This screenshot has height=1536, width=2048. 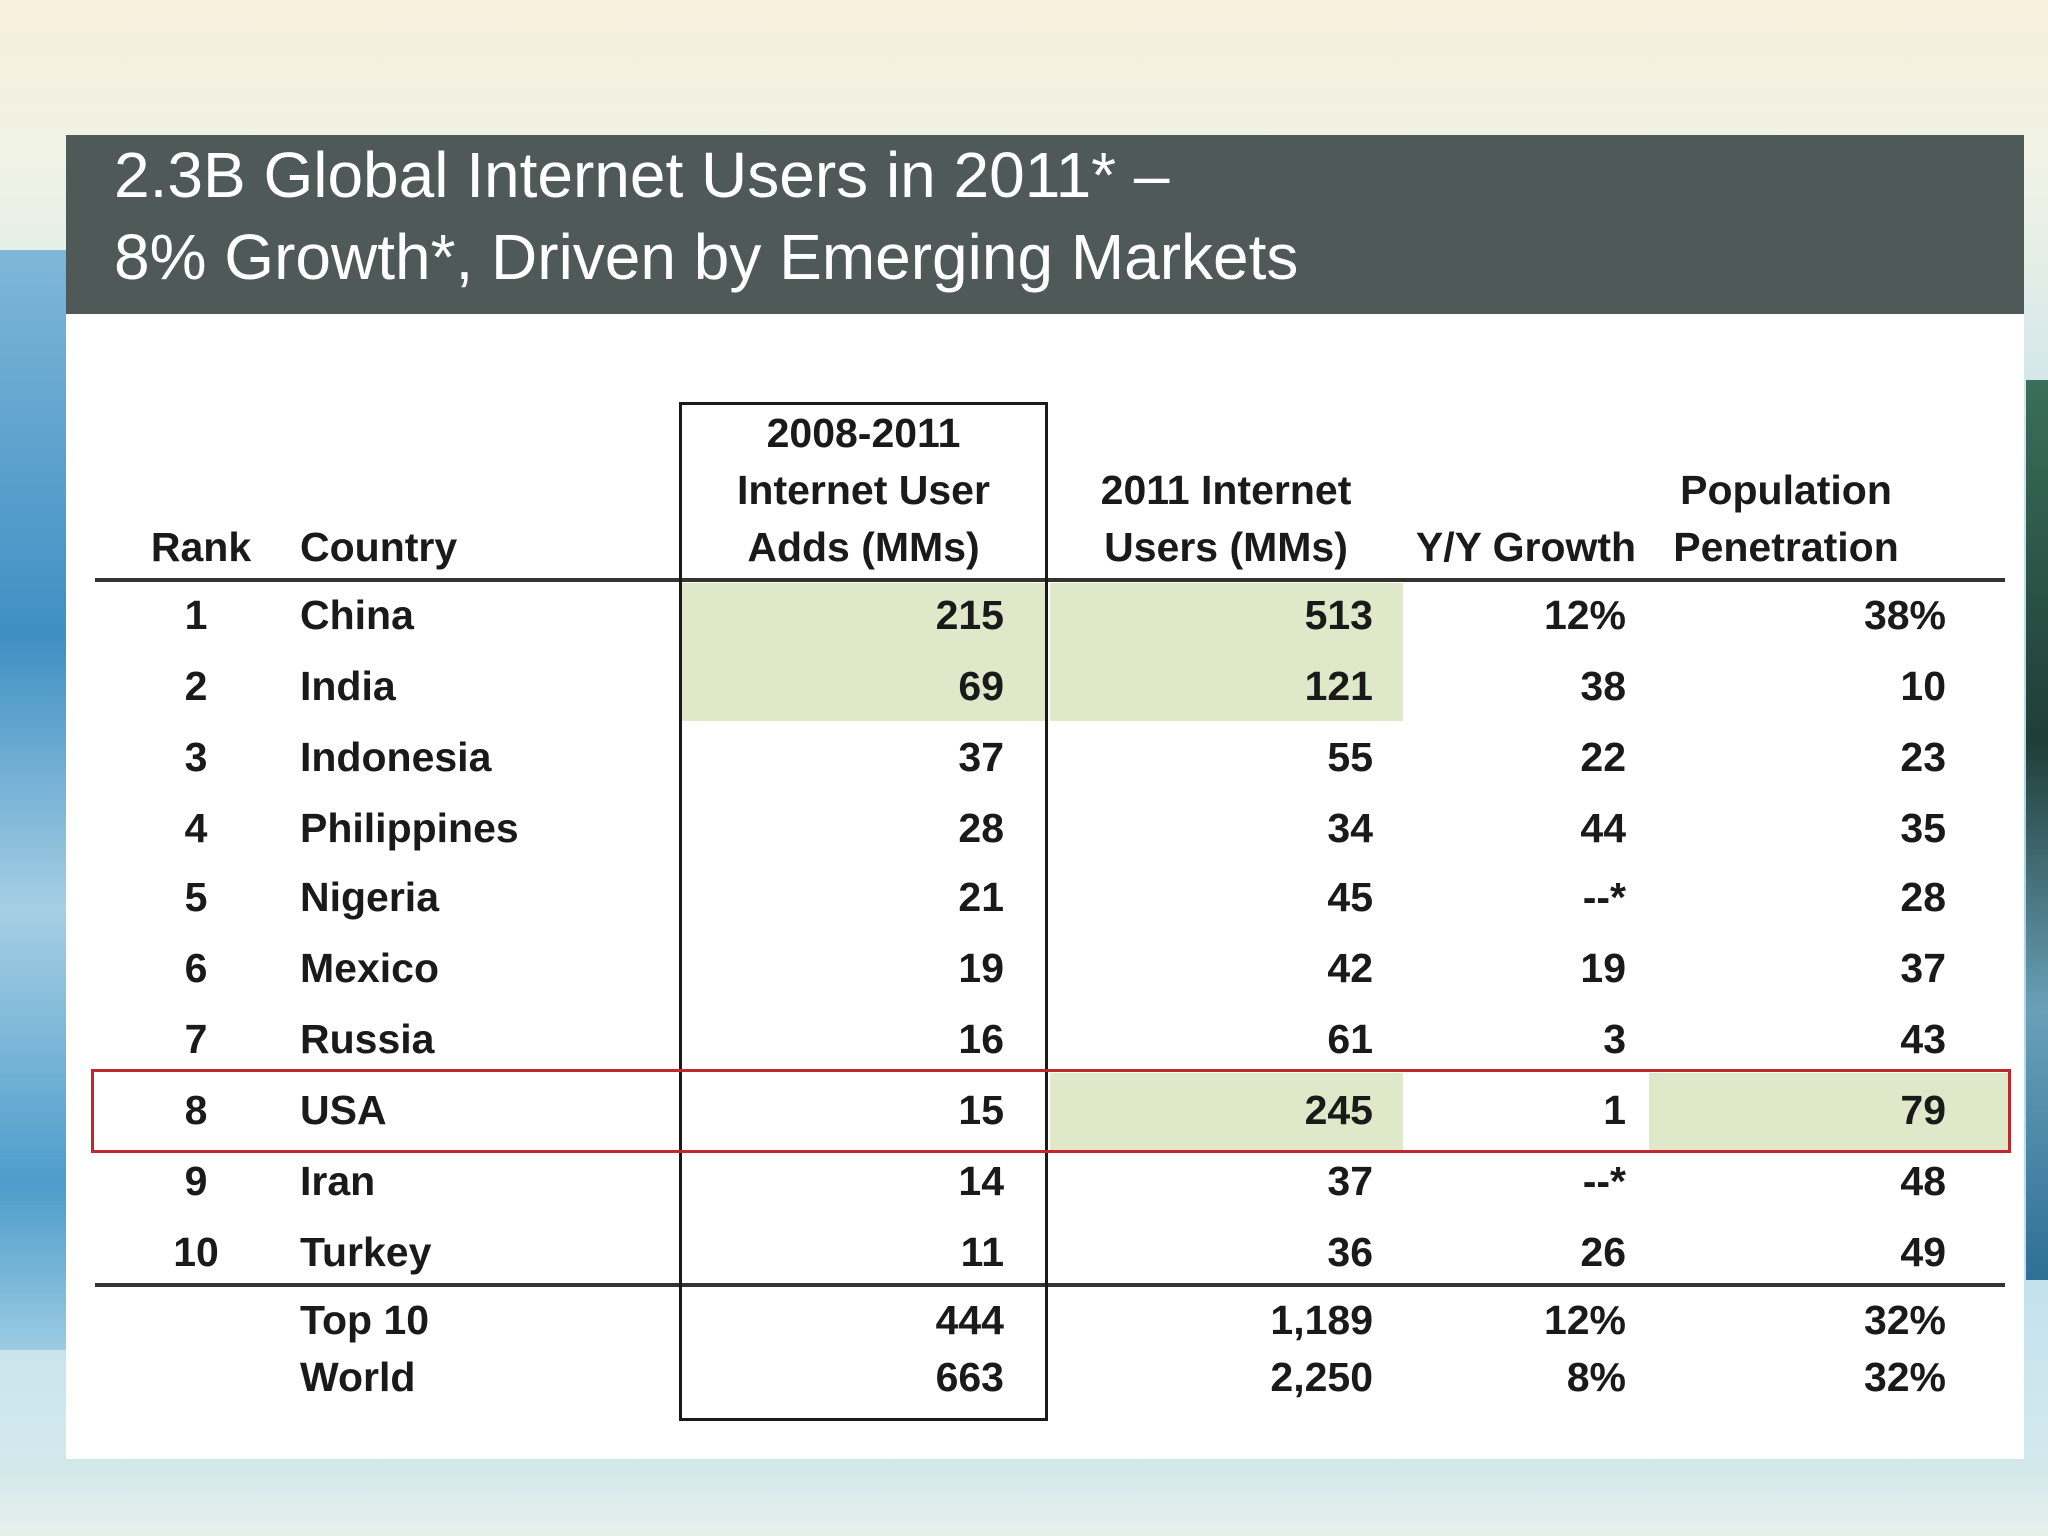 I want to click on users-cell: 37, so click(x=1350, y=1181).